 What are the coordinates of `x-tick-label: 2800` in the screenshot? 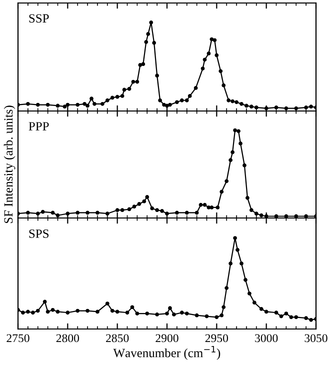 It's located at (68, 338).